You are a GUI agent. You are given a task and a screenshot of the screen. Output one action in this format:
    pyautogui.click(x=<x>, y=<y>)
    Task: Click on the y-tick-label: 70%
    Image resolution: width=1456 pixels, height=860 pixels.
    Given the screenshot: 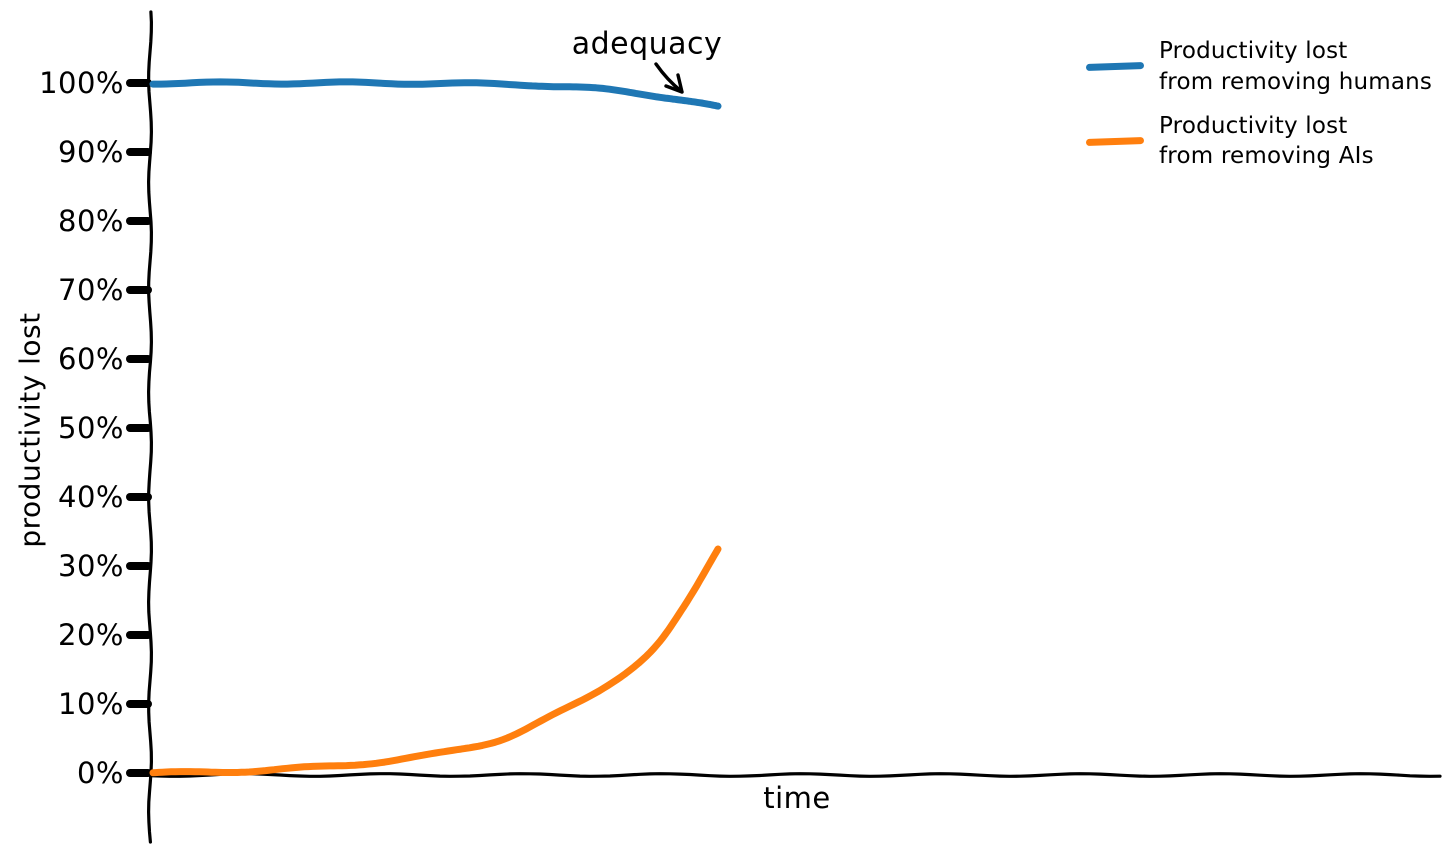 What is the action you would take?
    pyautogui.click(x=91, y=290)
    